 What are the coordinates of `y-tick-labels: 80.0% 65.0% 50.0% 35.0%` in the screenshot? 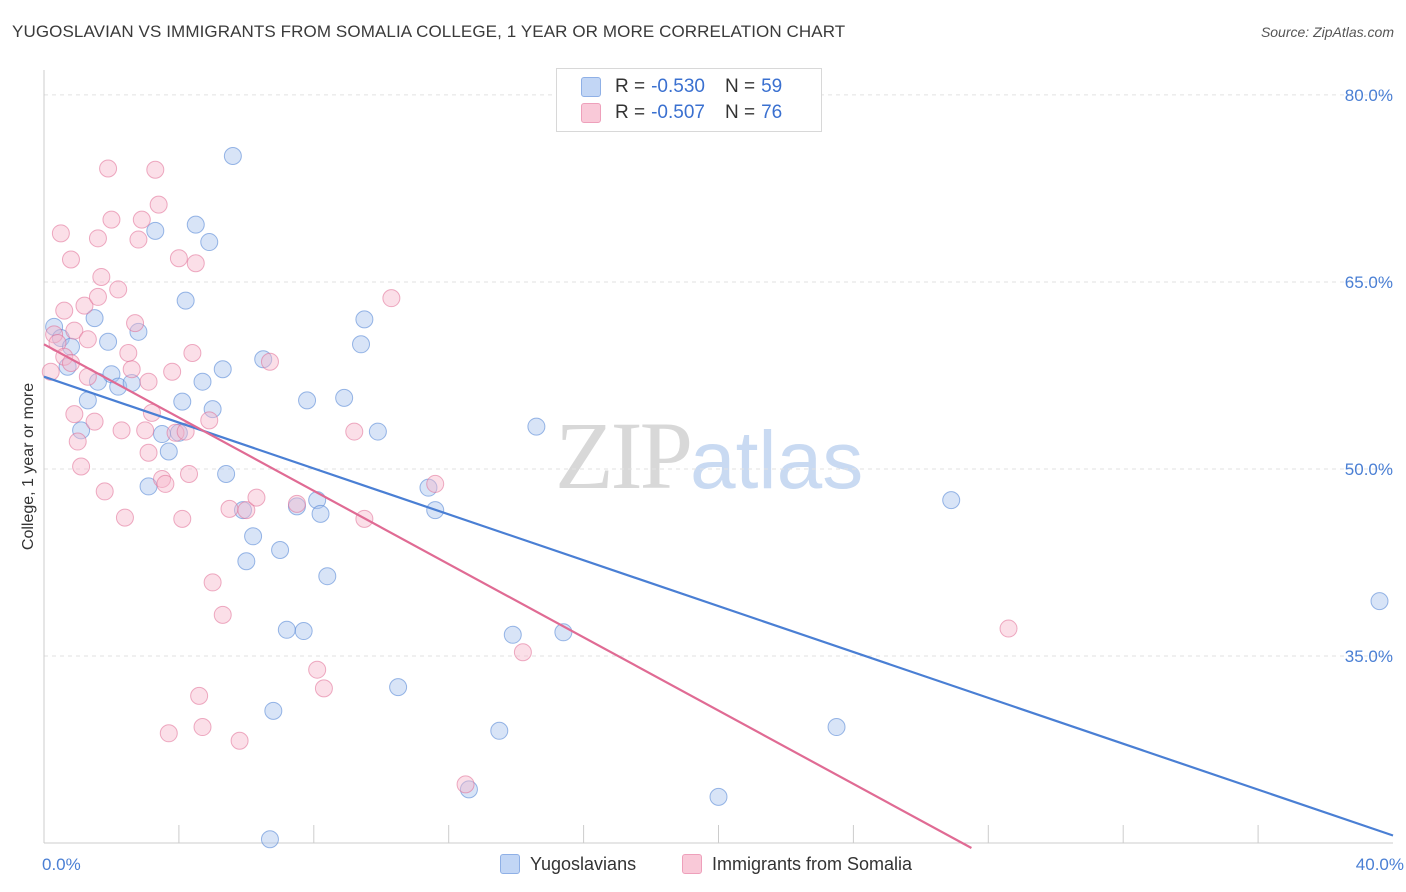 It's located at (1369, 376).